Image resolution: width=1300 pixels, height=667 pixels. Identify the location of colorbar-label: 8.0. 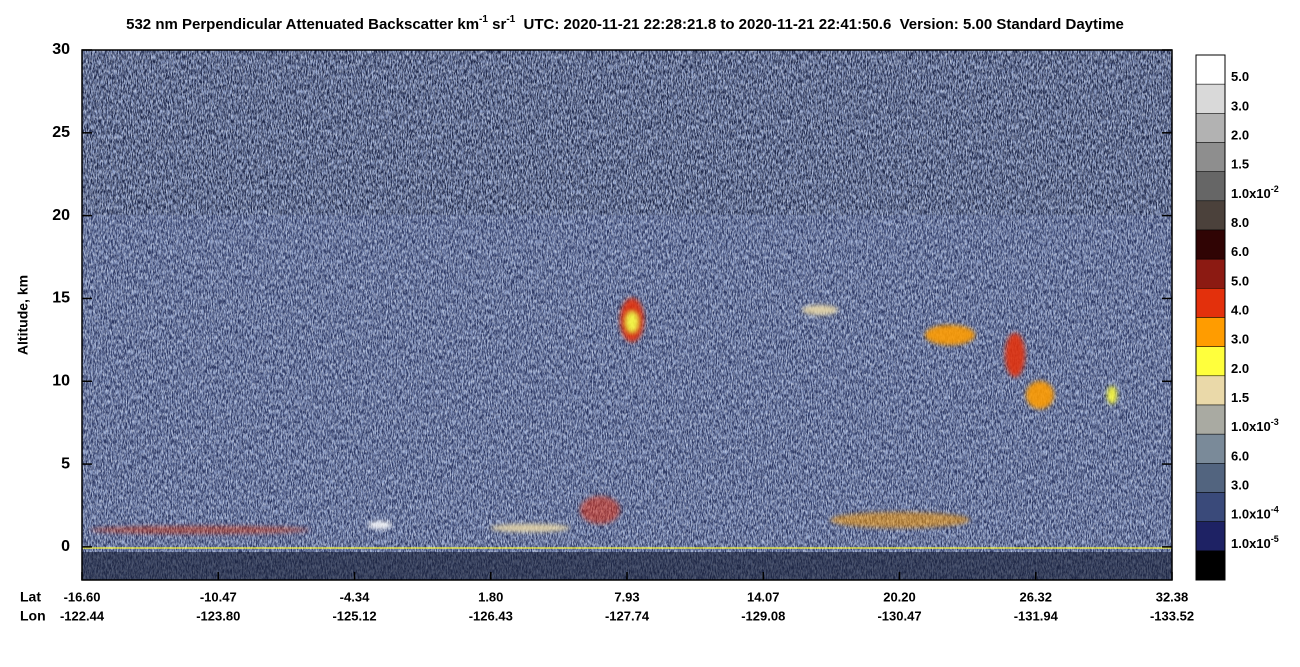
(1240, 222).